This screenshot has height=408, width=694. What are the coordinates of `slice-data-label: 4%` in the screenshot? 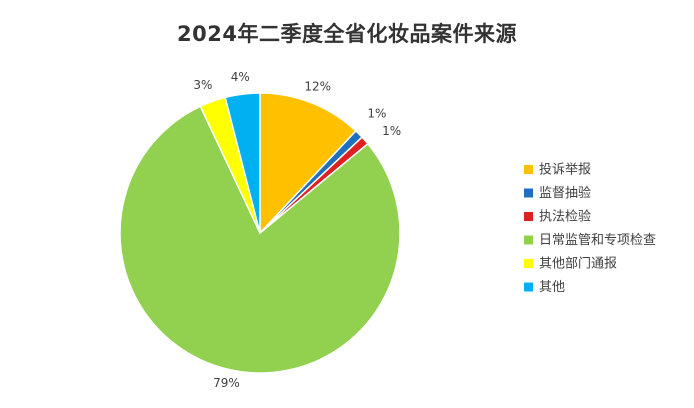 It's located at (240, 77).